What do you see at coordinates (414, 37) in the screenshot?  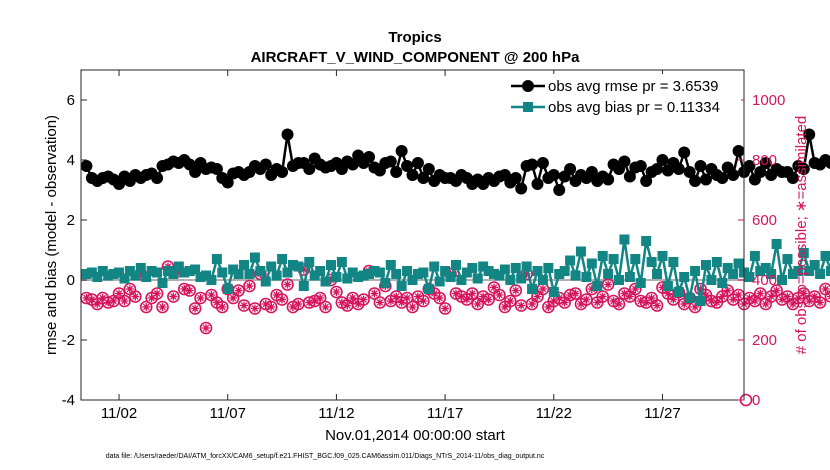 I see `chart-title: Tropics` at bounding box center [414, 37].